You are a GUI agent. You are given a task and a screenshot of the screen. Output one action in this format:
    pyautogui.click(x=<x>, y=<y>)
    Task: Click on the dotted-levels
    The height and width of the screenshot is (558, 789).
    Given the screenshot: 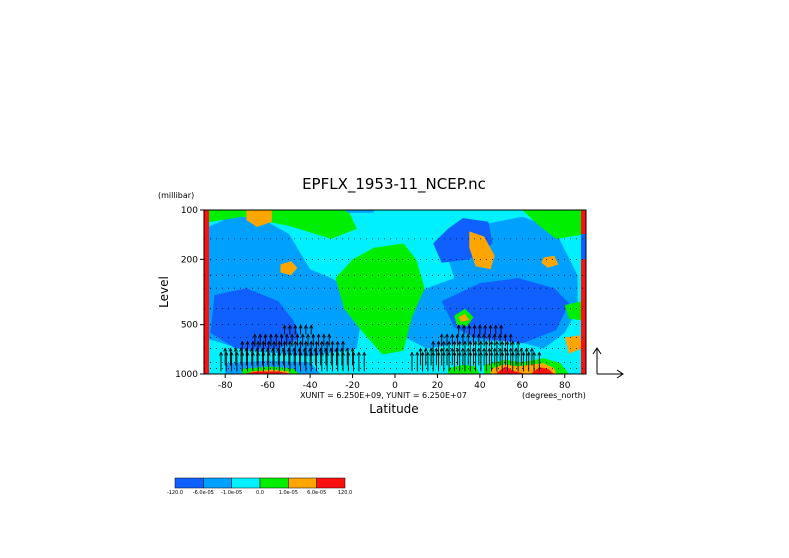 What is the action you would take?
    pyautogui.click(x=395, y=303)
    